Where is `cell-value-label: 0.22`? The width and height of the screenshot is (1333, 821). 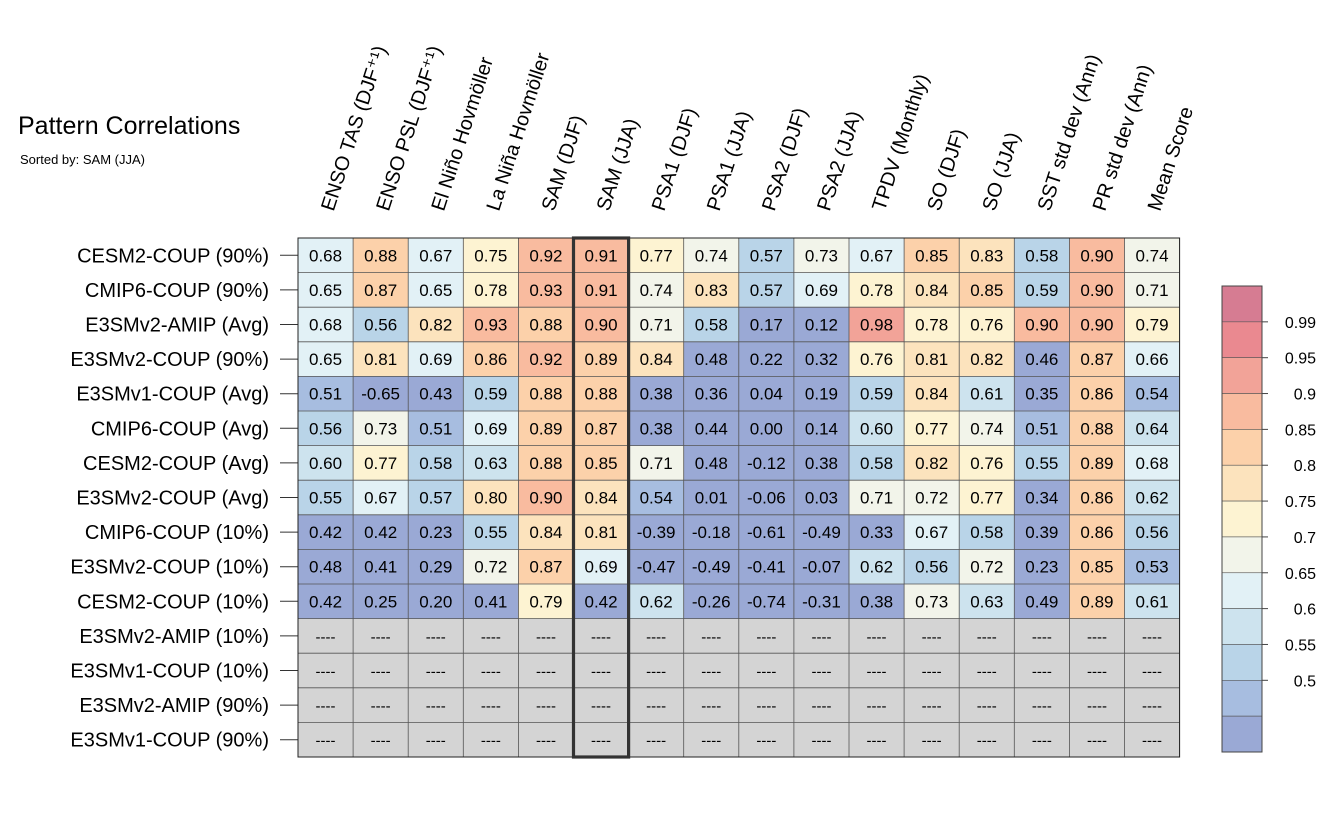 cell-value-label: 0.22 is located at coordinates (766, 359).